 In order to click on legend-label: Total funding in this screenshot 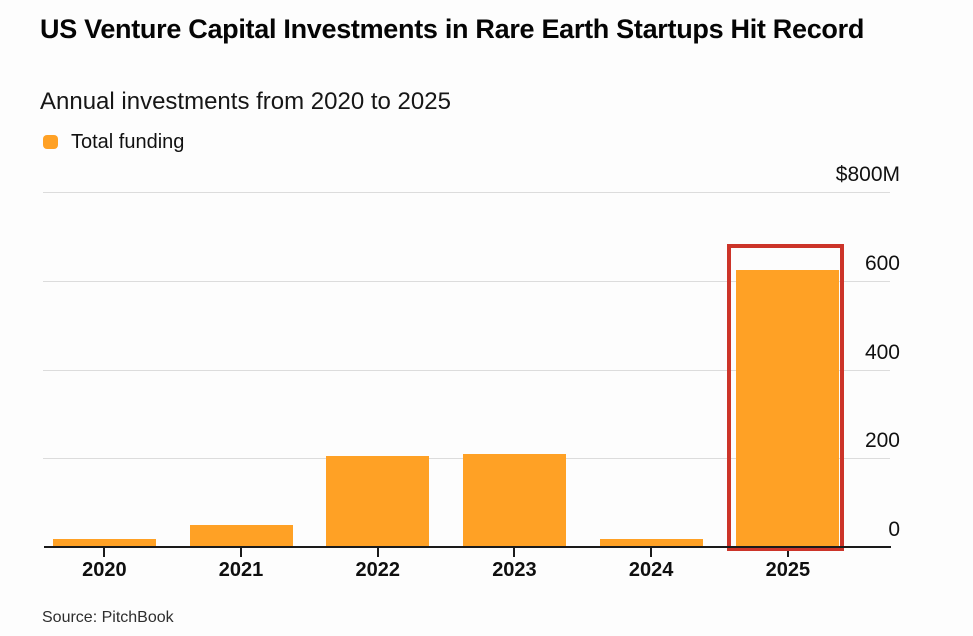, I will do `click(128, 141)`.